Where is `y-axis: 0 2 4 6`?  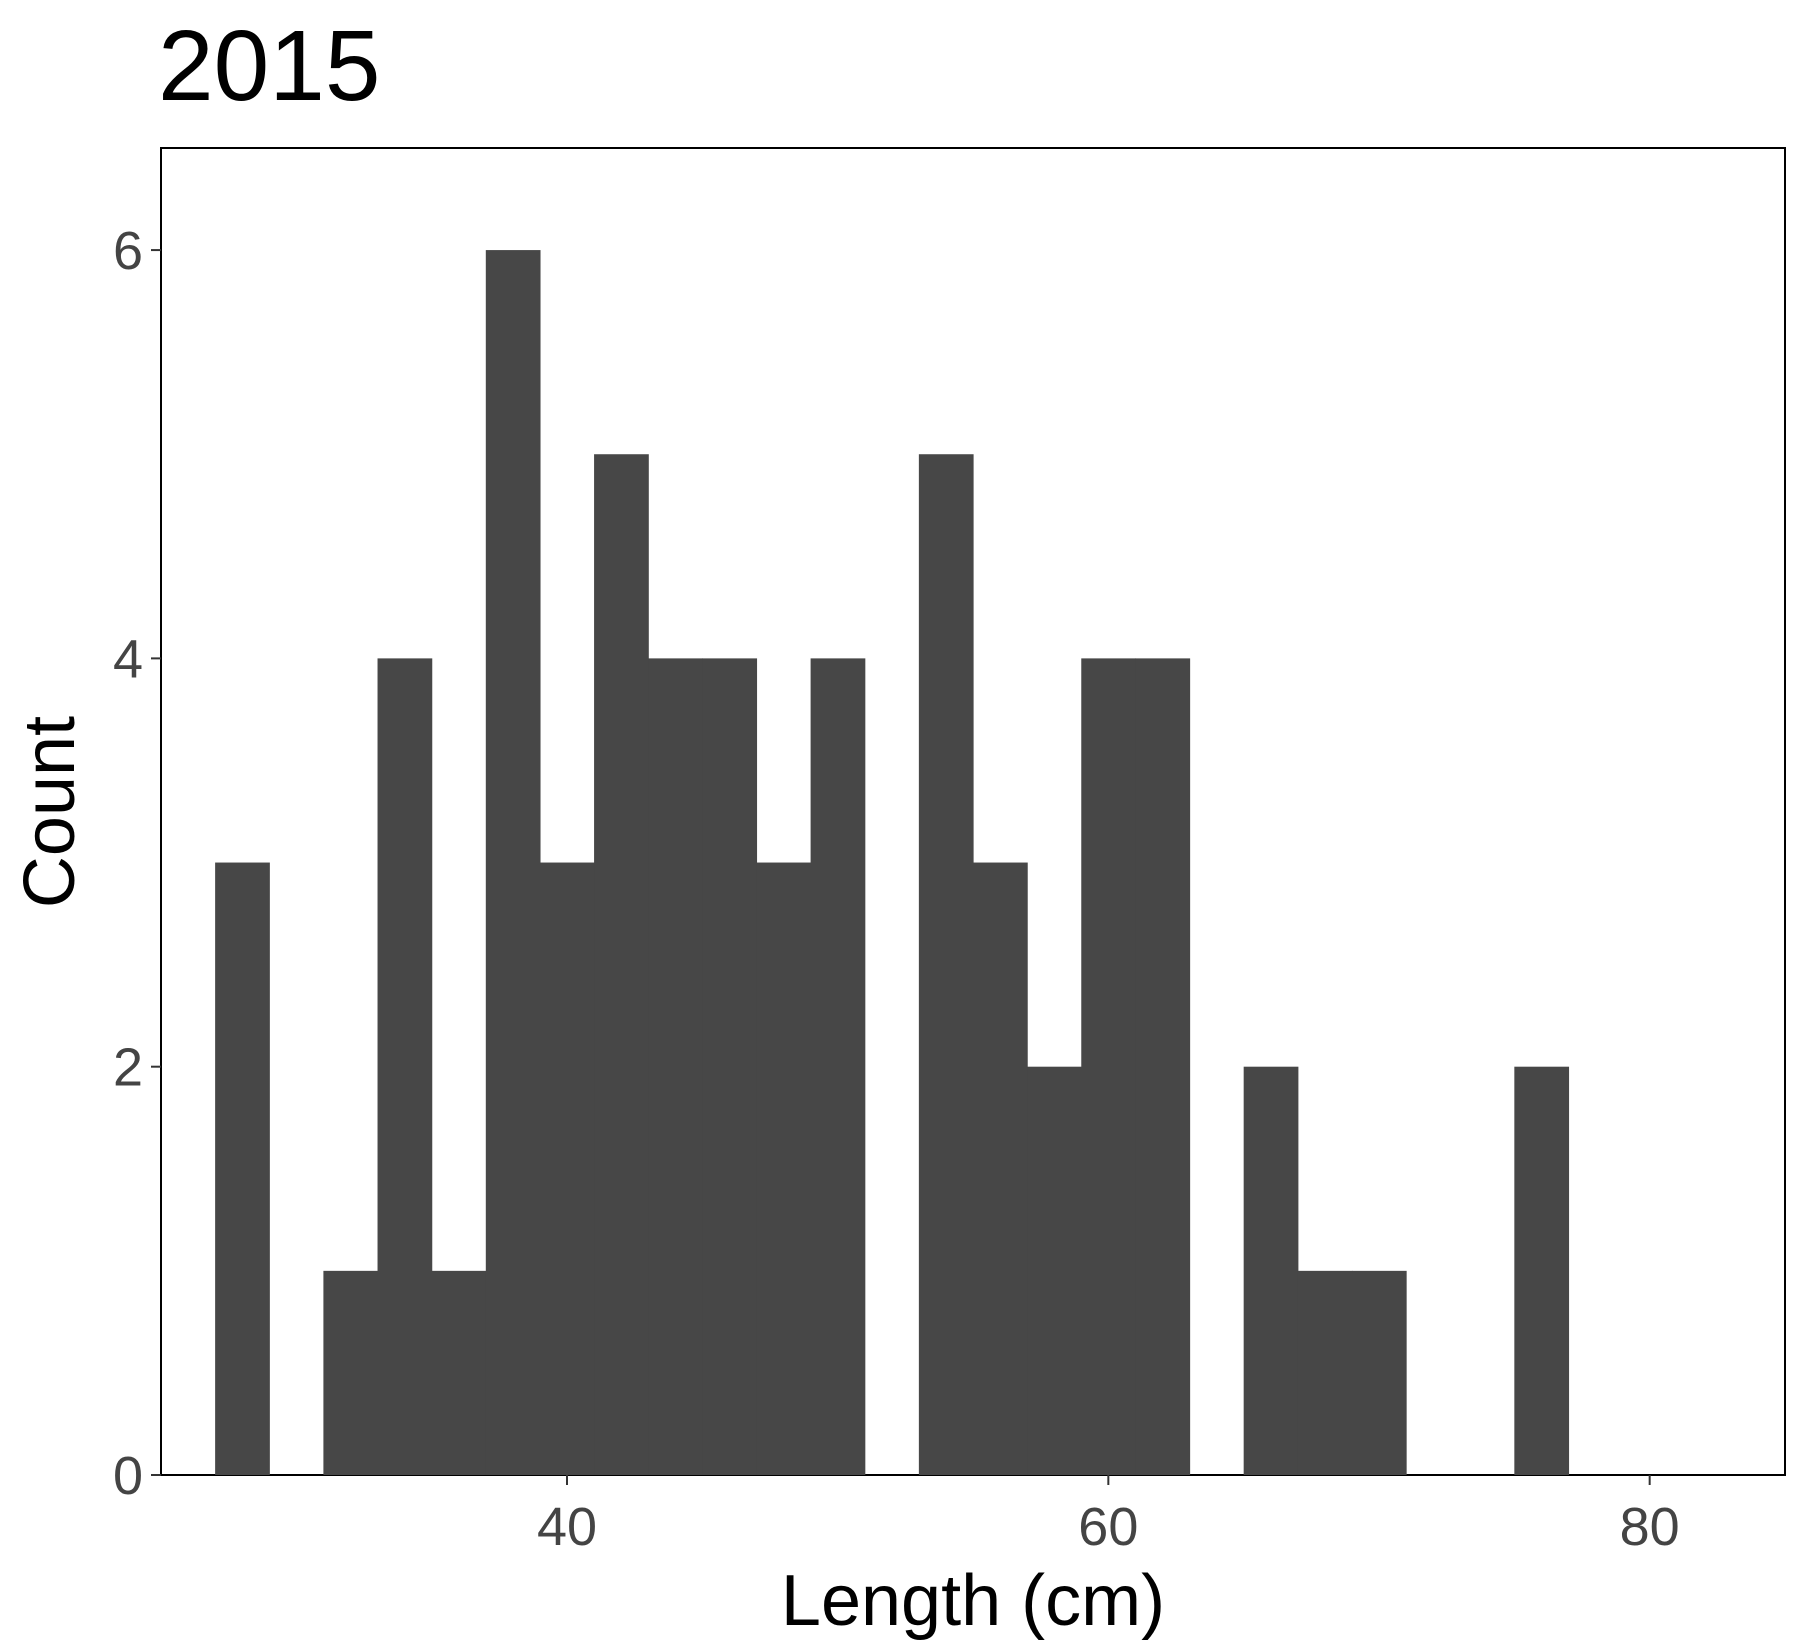 y-axis: 0 2 4 6 is located at coordinates (137, 863).